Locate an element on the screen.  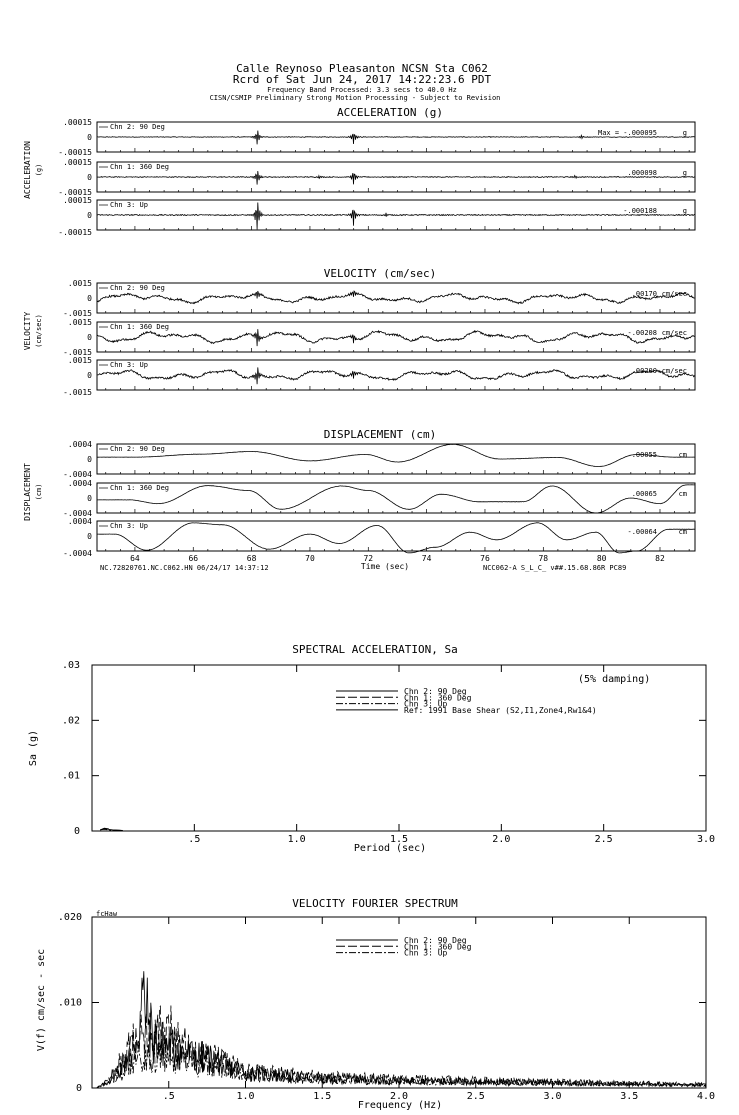
time-tick-label: 66 is located at coordinates (193, 558).